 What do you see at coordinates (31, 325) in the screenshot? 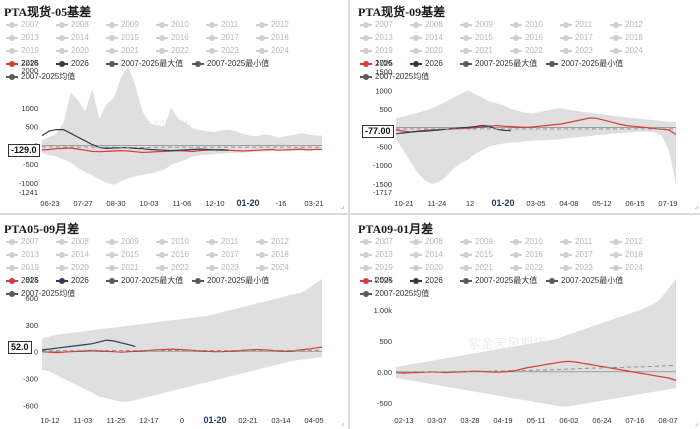
I see `y-tick-label: 300` at bounding box center [31, 325].